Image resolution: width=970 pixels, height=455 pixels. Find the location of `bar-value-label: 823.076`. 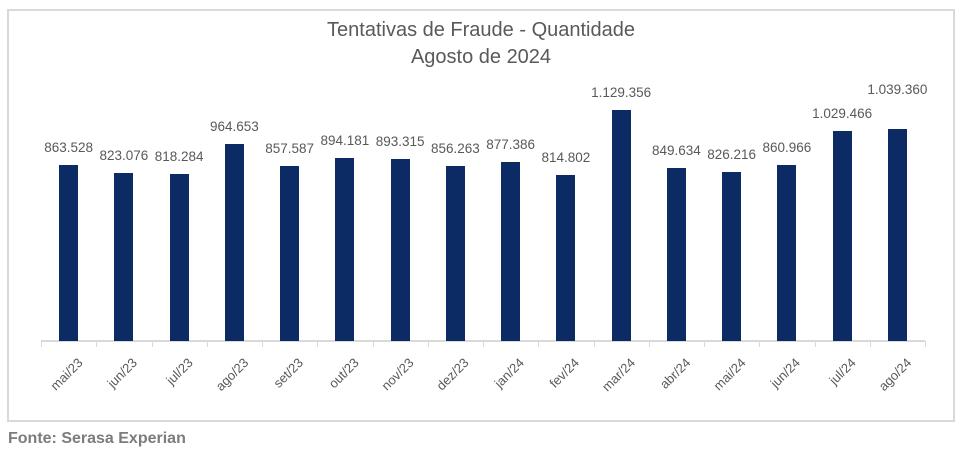

bar-value-label: 823.076 is located at coordinates (124, 155).